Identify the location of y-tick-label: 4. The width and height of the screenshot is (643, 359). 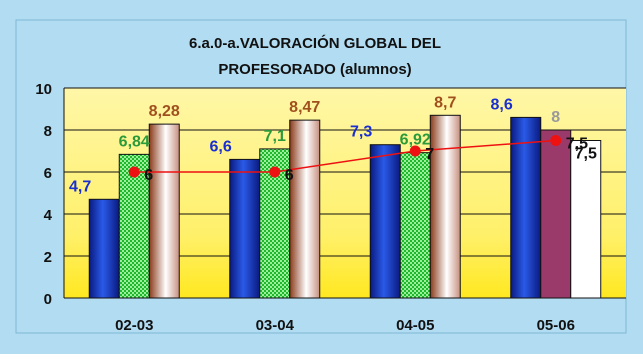
(48, 215).